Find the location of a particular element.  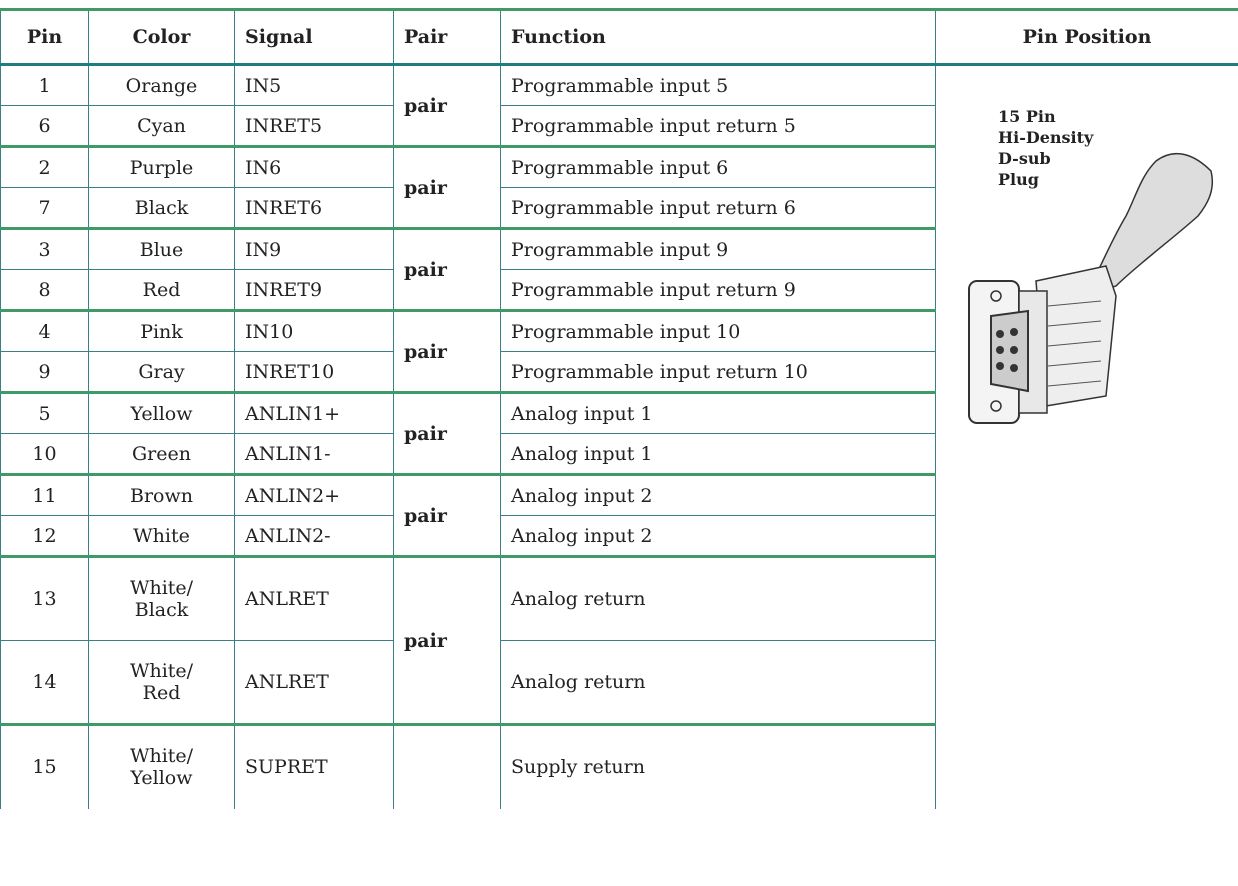

color-cell: Brown is located at coordinates (161, 494).